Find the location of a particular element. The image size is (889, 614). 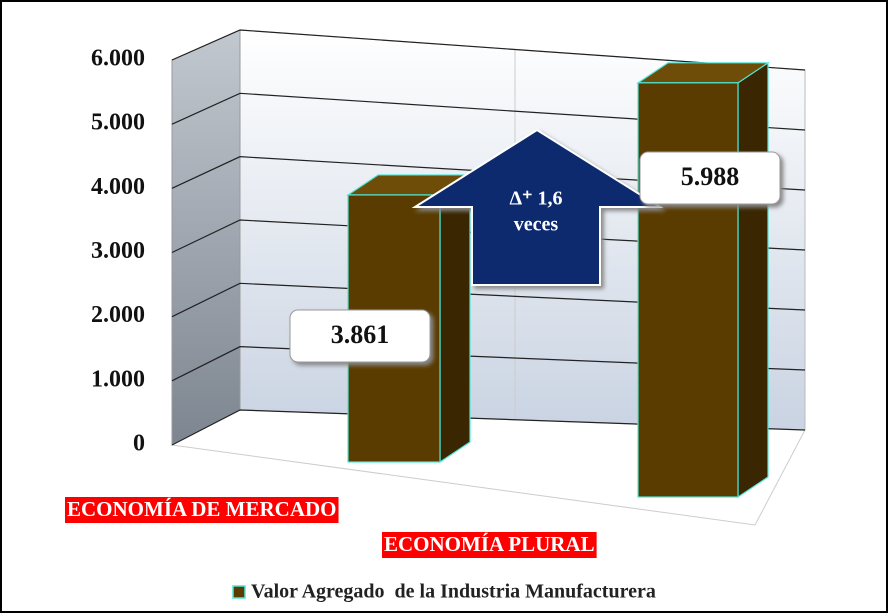

annotation: veces is located at coordinates (536, 225).